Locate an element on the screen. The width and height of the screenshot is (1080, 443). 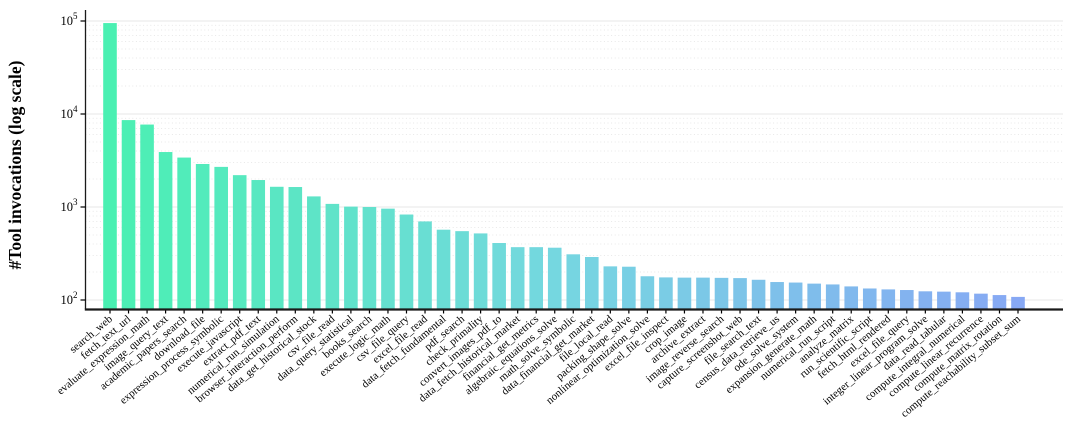
y-tick-label: 10³ is located at coordinates (70, 205).